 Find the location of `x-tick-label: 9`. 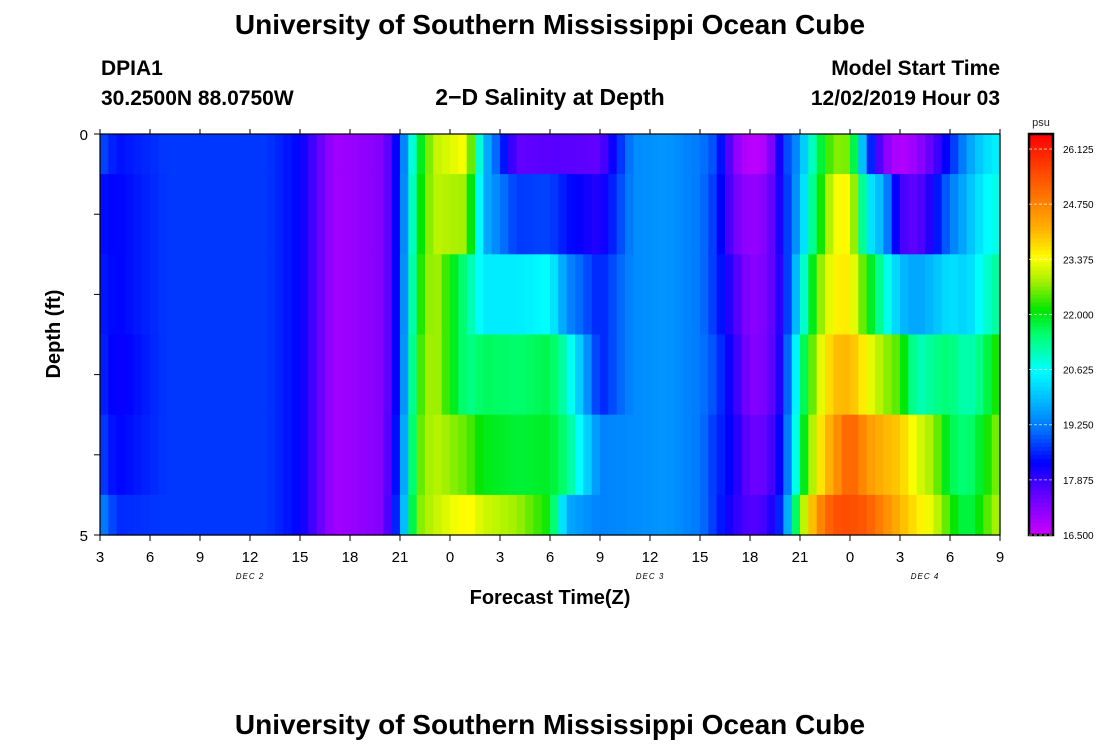

x-tick-label: 9 is located at coordinates (200, 557).